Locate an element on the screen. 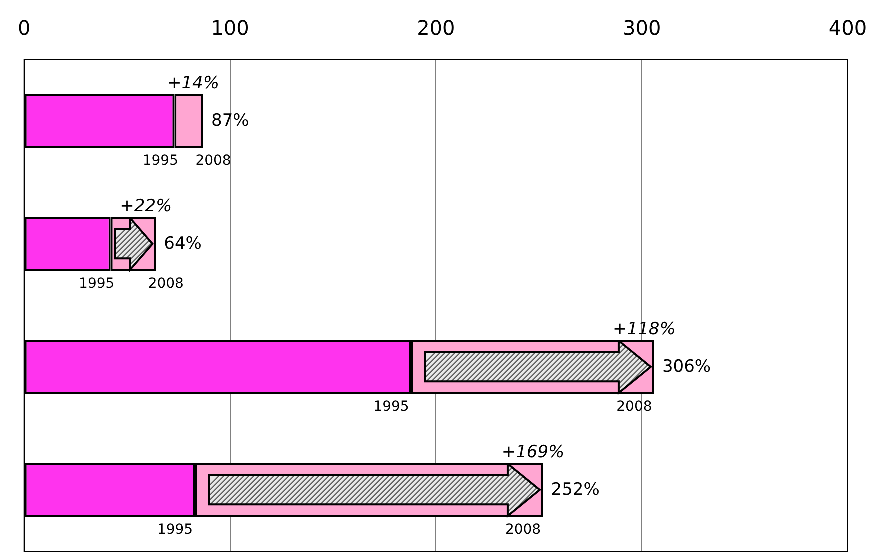 Image resolution: width=892 pixels, height=558 pixels. data-label: +169% is located at coordinates (533, 452).